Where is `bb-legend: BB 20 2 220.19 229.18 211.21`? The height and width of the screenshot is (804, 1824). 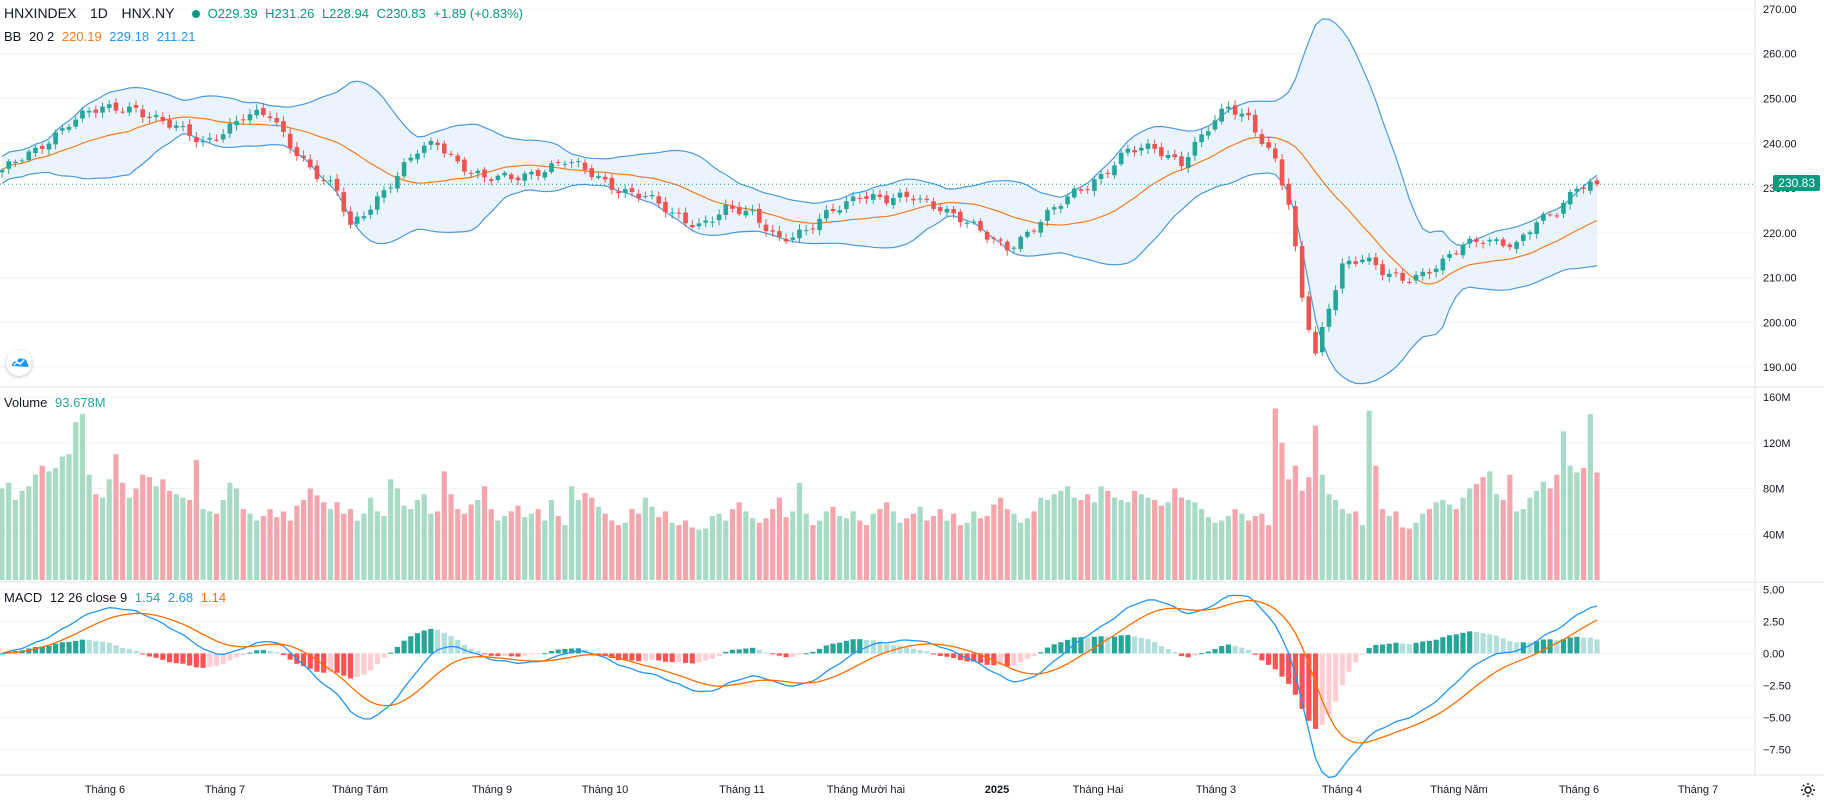 bb-legend: BB 20 2 220.19 229.18 211.21 is located at coordinates (101, 36).